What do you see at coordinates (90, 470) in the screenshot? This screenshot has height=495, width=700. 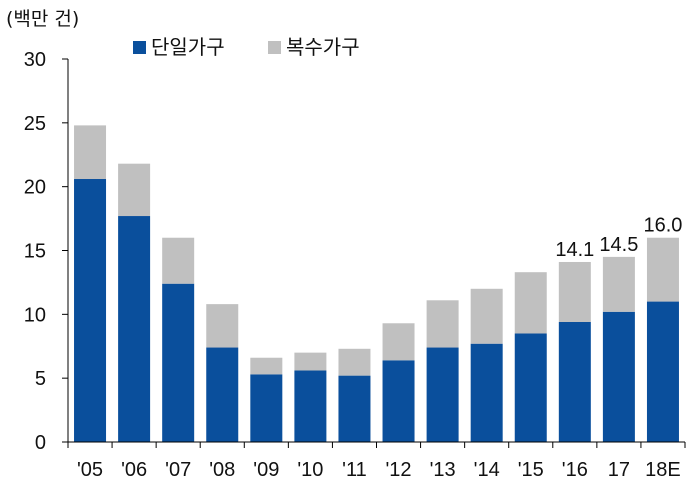 I see `x-tick-label: '05` at bounding box center [90, 470].